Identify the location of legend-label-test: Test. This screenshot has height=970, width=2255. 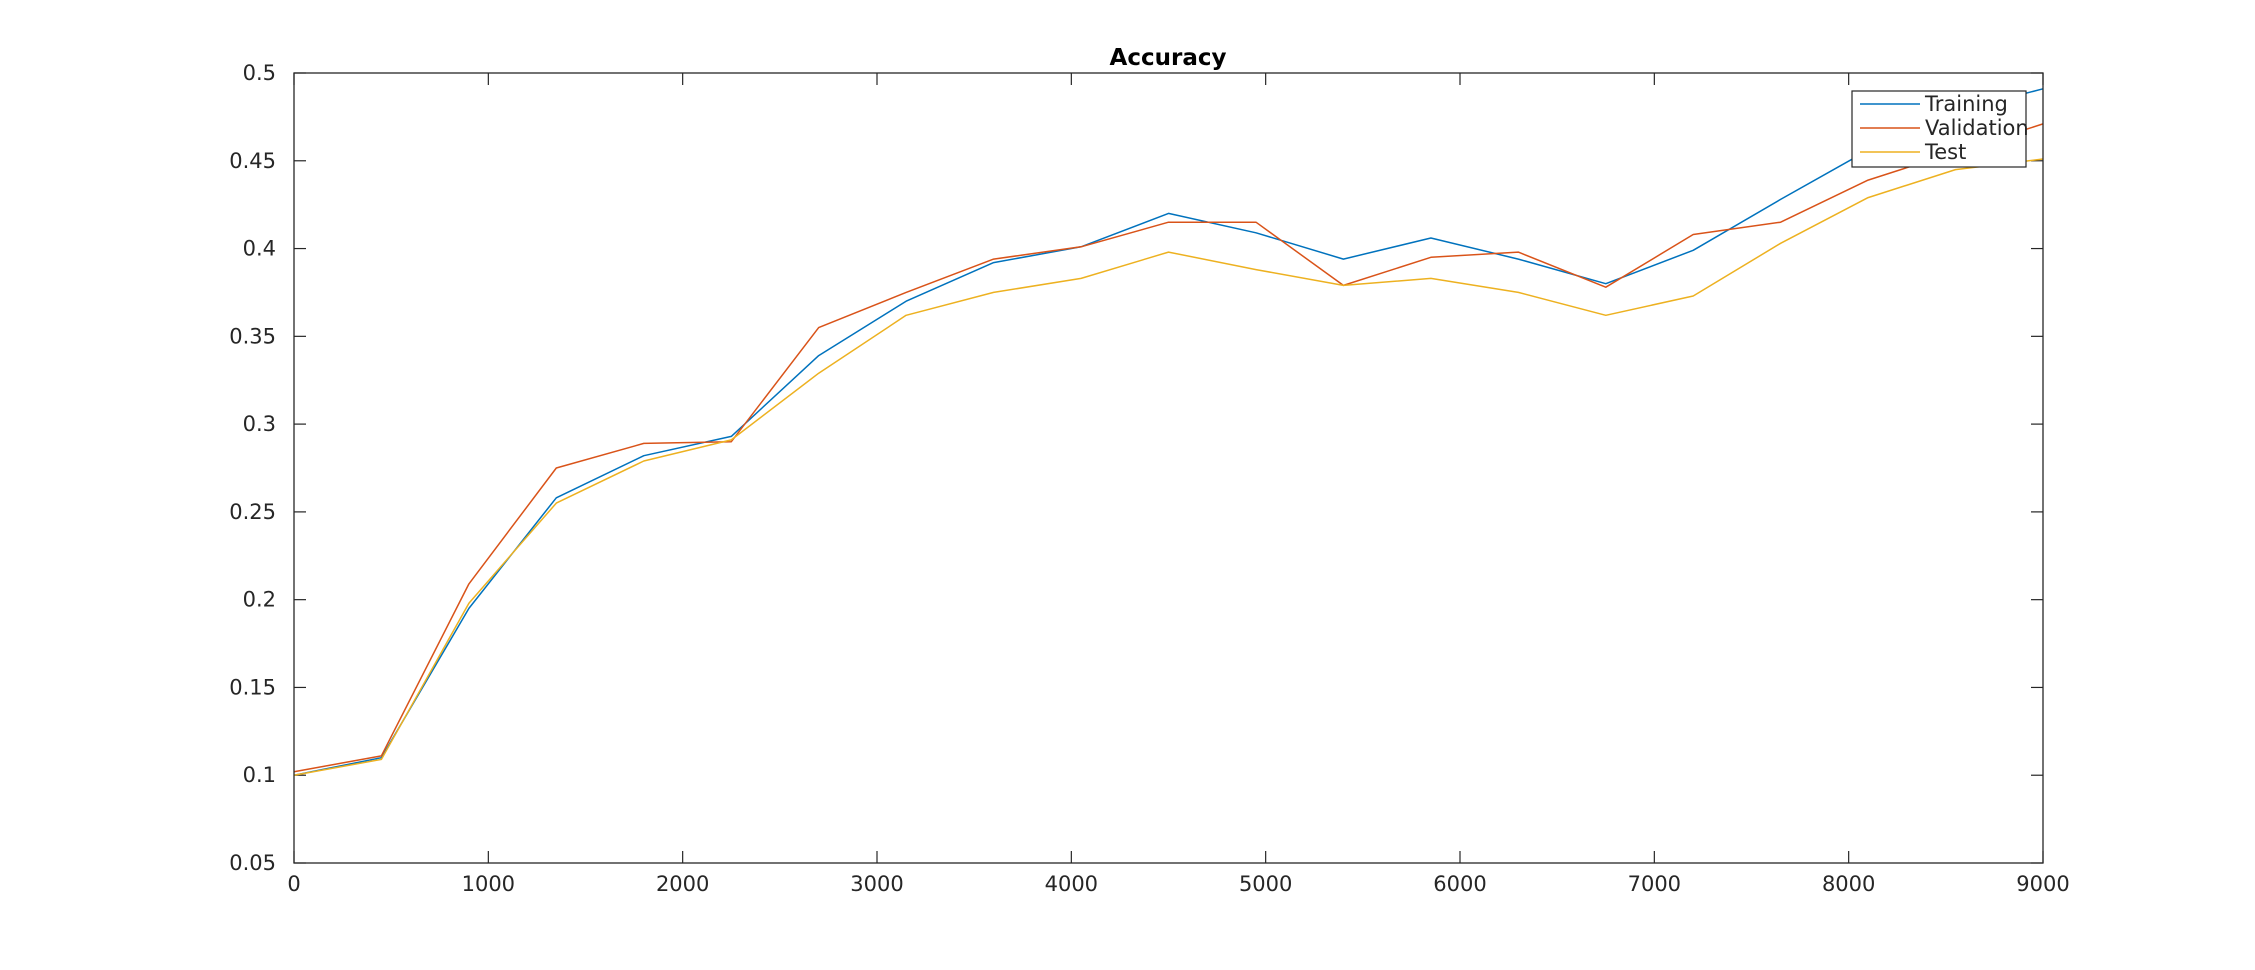
(1945, 152).